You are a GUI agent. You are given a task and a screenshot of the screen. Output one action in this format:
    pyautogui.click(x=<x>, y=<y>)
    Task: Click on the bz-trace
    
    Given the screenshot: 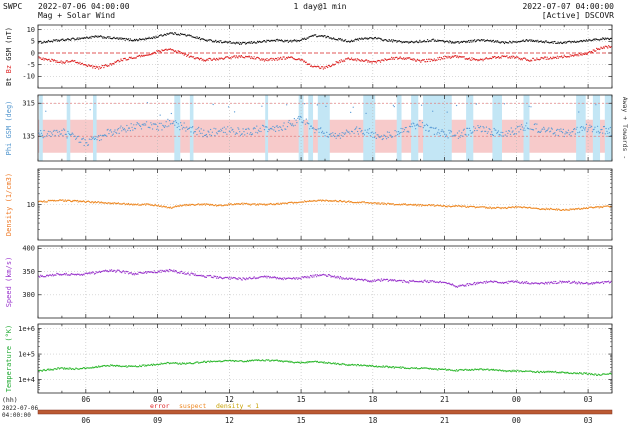 What is the action you would take?
    pyautogui.click(x=325, y=57)
    